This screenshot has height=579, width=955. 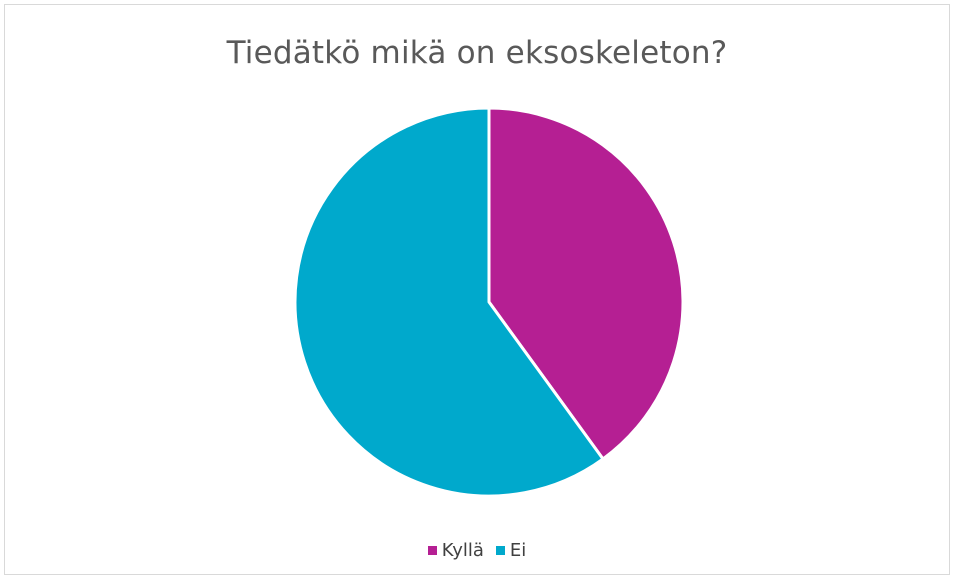 I want to click on legend-item-ei: Ei, so click(x=511, y=550).